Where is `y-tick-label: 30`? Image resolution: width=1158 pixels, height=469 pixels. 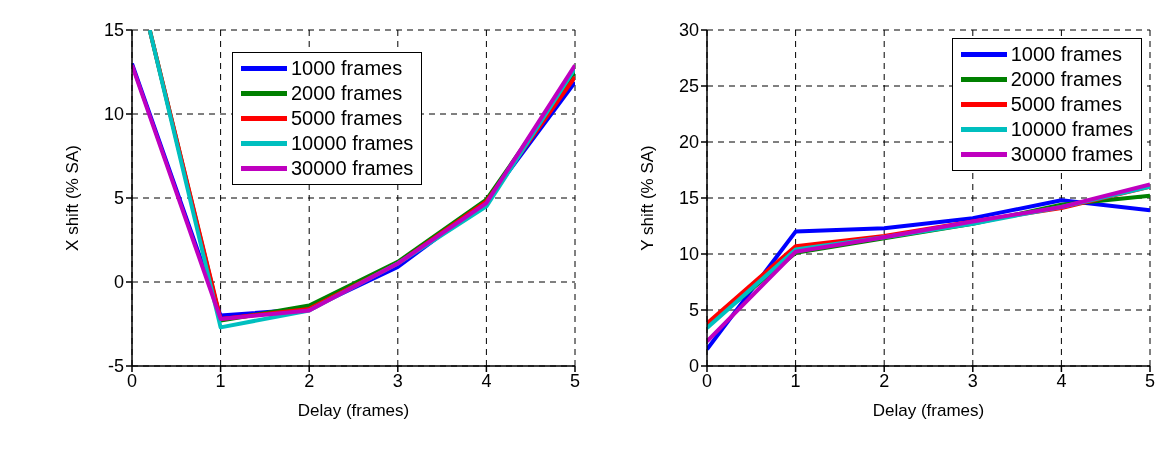 y-tick-label: 30 is located at coordinates (688, 30).